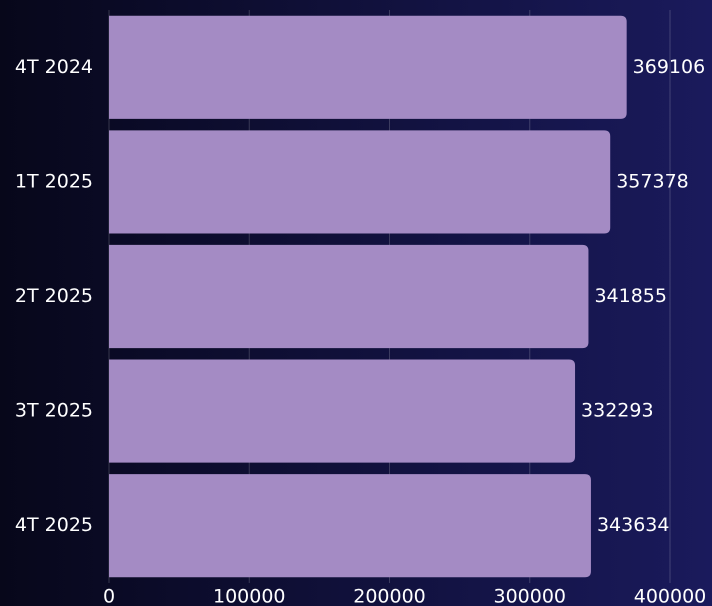  I want to click on value-label: 341855, so click(630, 296).